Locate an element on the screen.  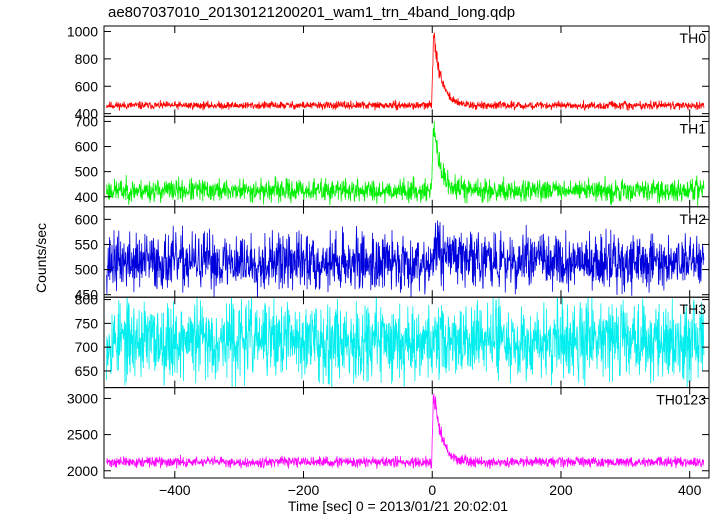
series-line-th1 is located at coordinates (405, 164).